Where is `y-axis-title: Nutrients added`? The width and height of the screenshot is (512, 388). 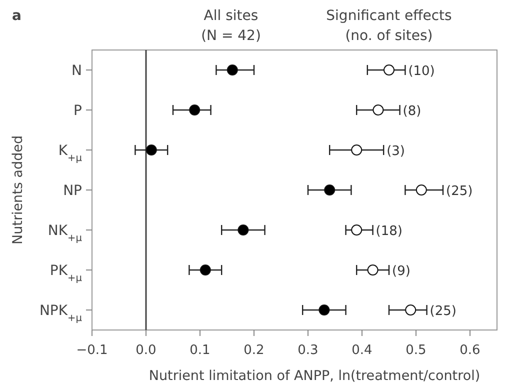 y-axis-title: Nutrients added is located at coordinates (18, 190).